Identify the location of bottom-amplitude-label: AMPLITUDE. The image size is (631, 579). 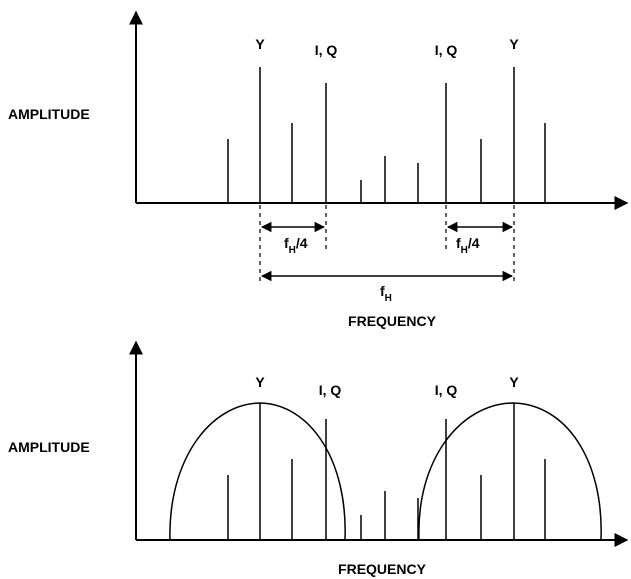
(49, 447).